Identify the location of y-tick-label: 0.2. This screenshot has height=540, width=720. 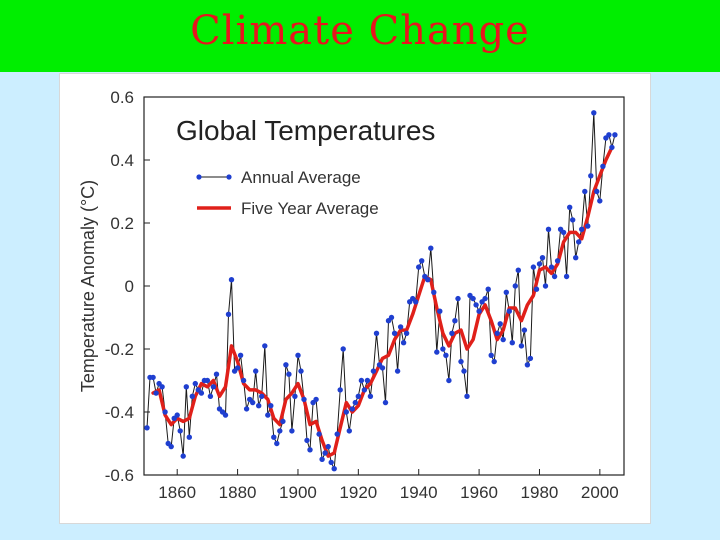
(122, 223).